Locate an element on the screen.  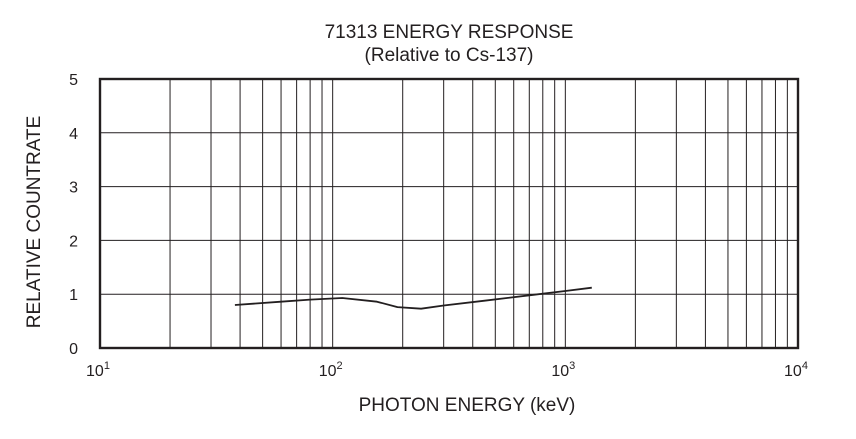
chart-title: 71313 ENERGY RESPONSE is located at coordinates (449, 32).